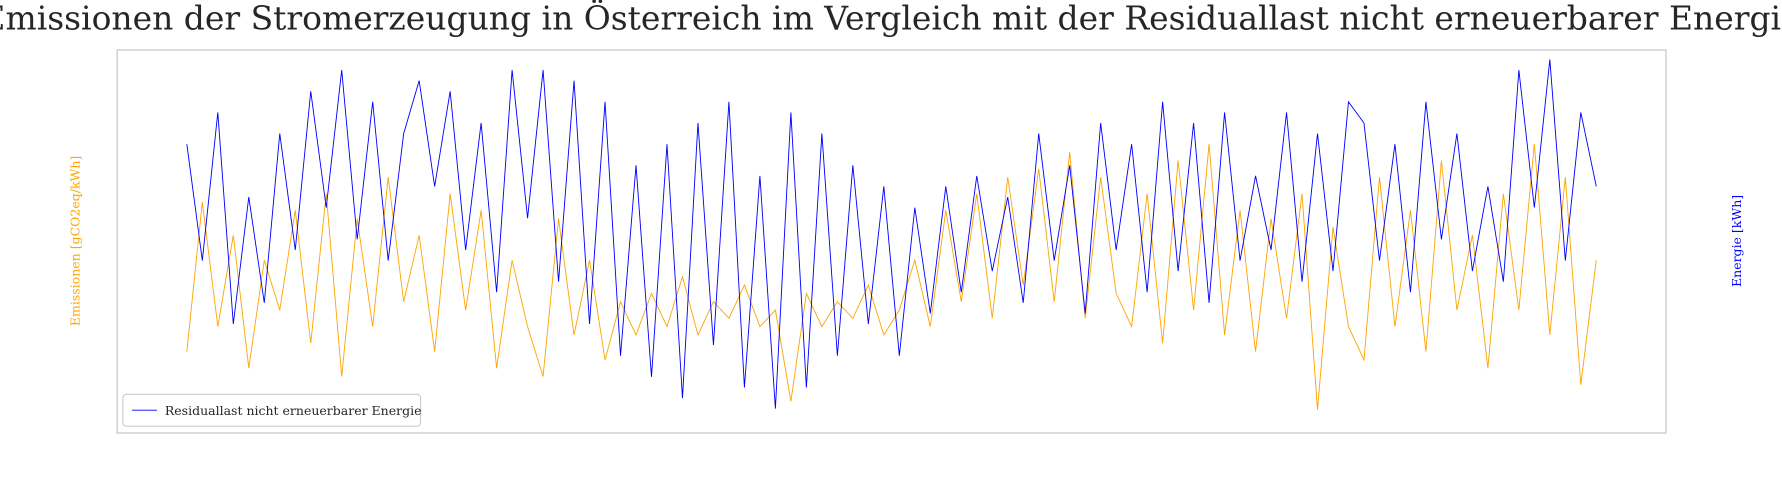 This screenshot has width=1782, height=500. I want to click on legend: Residuallast nicht erneuerbarer Energie, so click(272, 410).